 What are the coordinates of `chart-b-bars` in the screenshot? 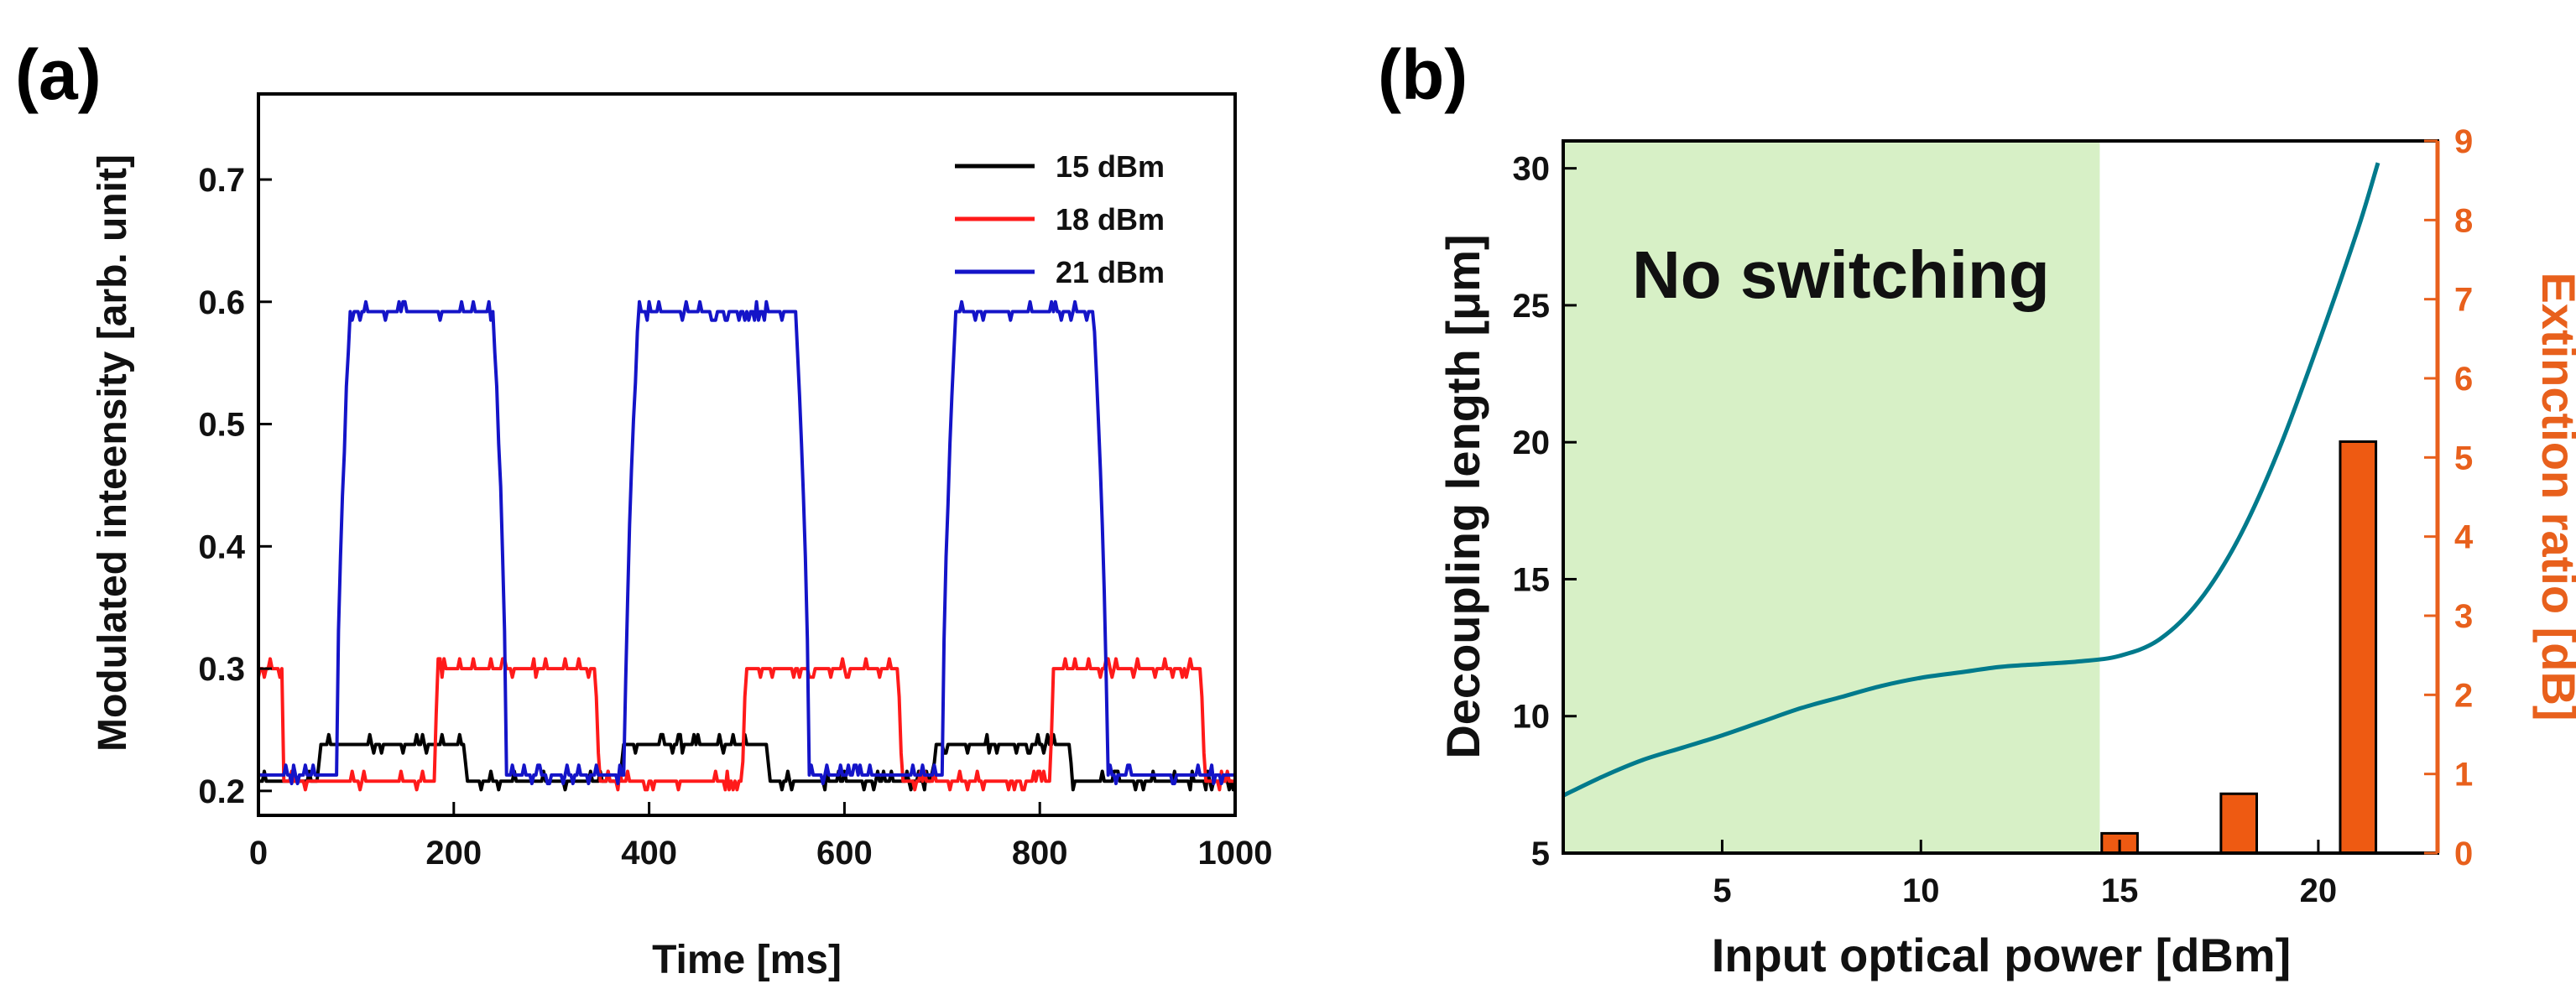 It's located at (2239, 647).